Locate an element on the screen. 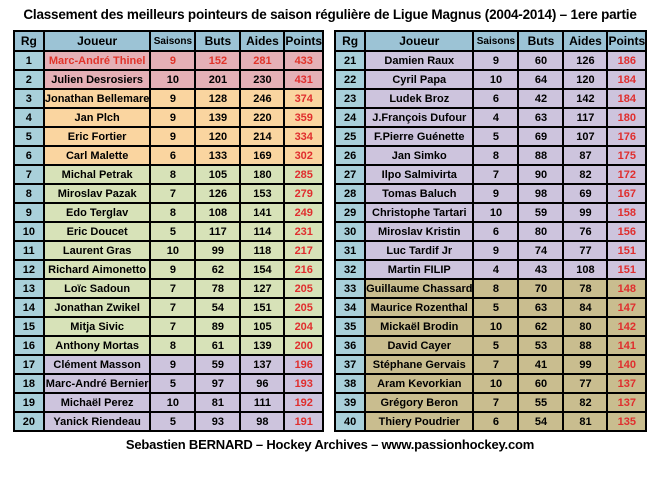 Image resolution: width=660 pixels, height=494 pixels. points-cell: 302 is located at coordinates (304, 155).